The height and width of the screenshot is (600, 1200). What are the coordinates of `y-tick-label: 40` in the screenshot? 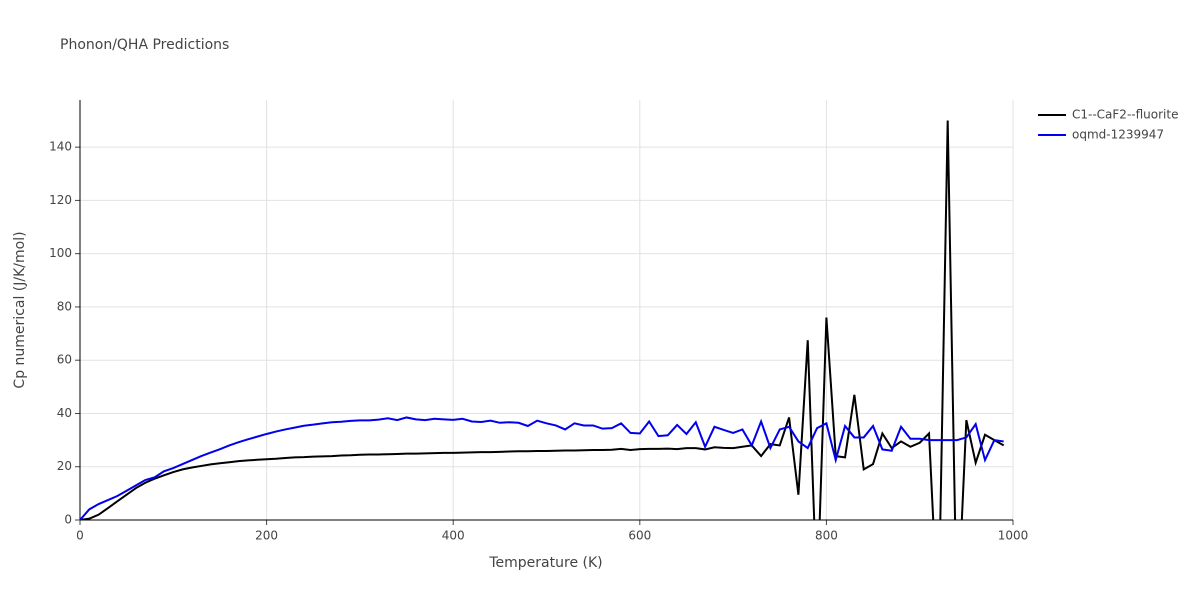 It's located at (64, 413).